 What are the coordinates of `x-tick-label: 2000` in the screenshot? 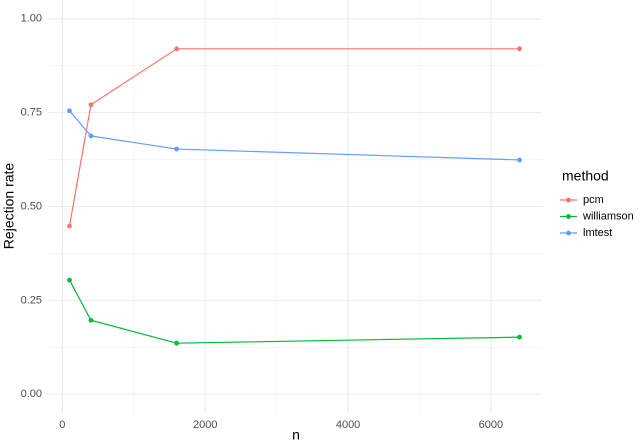 It's located at (205, 425).